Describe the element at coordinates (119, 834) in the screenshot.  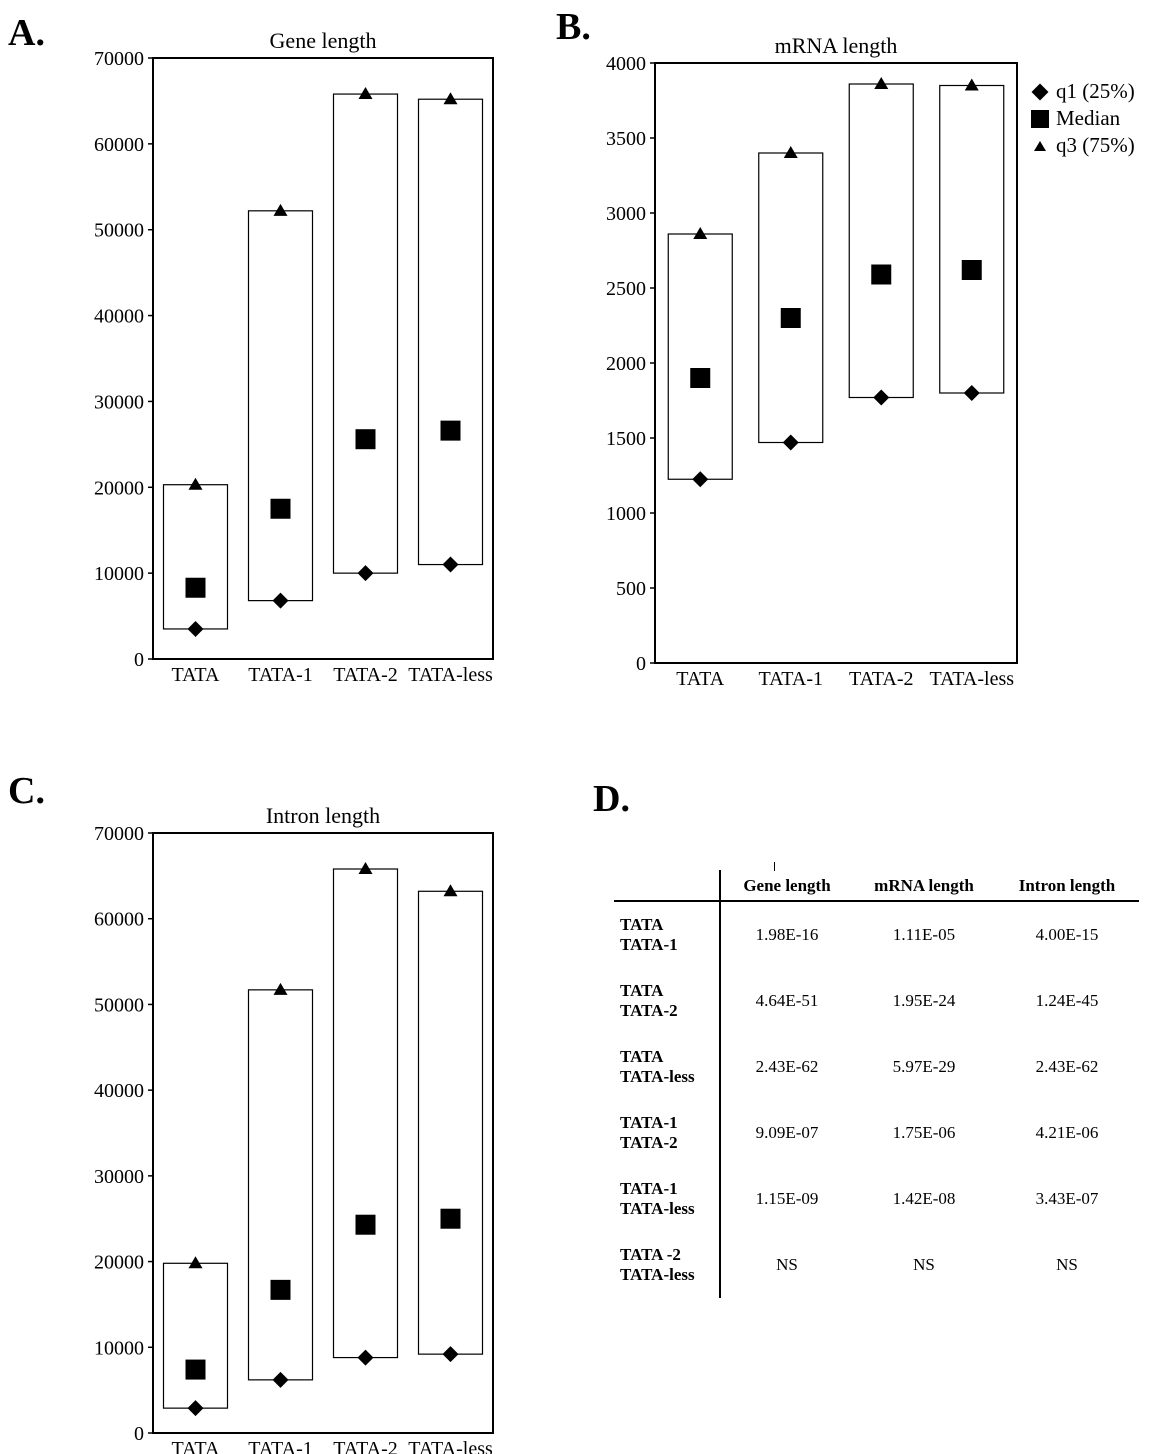
I see `y-tick-label: 70000` at that location.